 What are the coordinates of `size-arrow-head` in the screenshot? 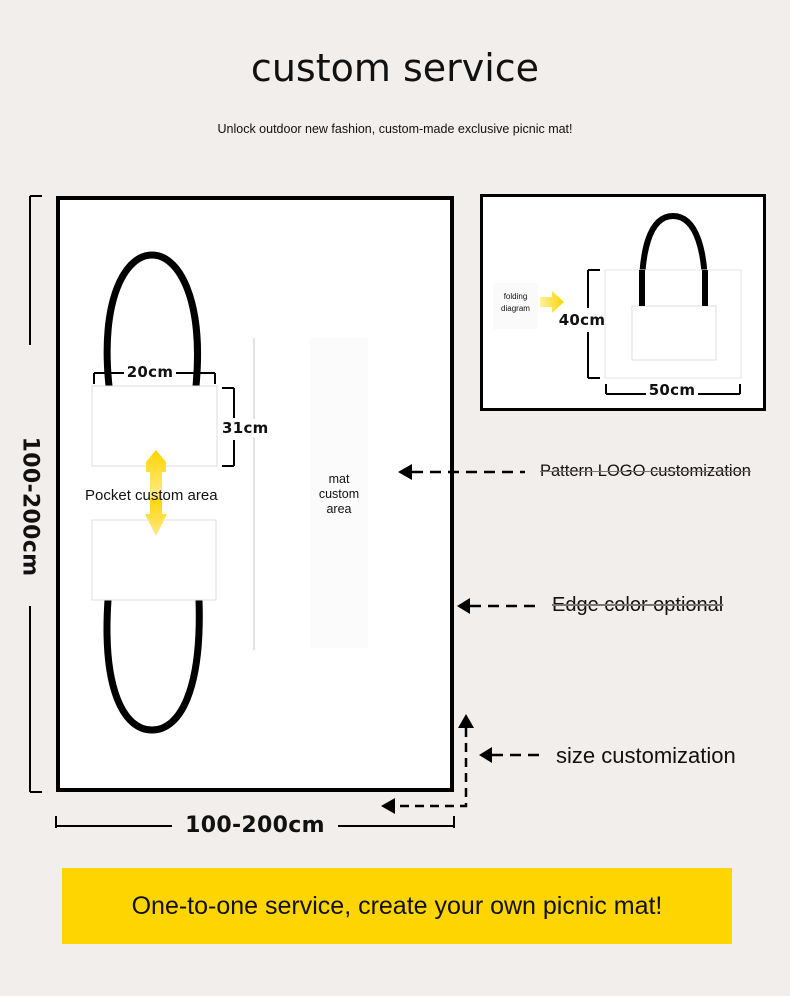 It's located at (485, 755).